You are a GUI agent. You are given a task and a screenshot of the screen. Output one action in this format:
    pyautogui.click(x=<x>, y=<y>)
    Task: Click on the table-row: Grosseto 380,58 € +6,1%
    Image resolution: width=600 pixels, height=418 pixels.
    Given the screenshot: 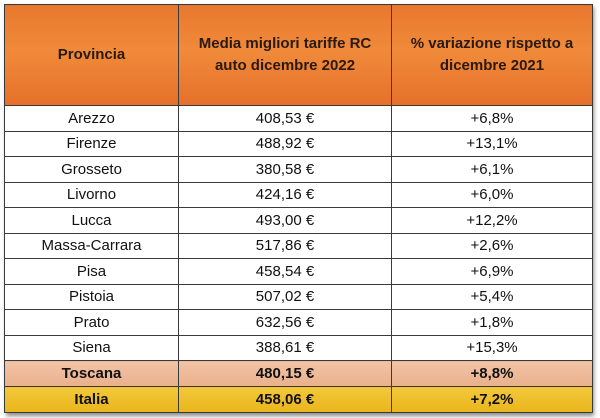 What is the action you would take?
    pyautogui.click(x=298, y=169)
    